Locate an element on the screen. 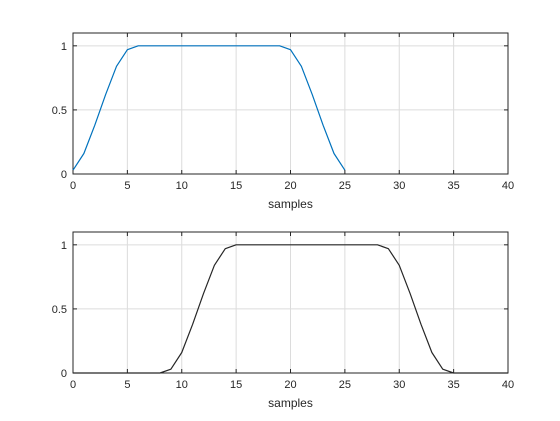 The image size is (560, 421). top-x-tick-label: 40 is located at coordinates (508, 186).